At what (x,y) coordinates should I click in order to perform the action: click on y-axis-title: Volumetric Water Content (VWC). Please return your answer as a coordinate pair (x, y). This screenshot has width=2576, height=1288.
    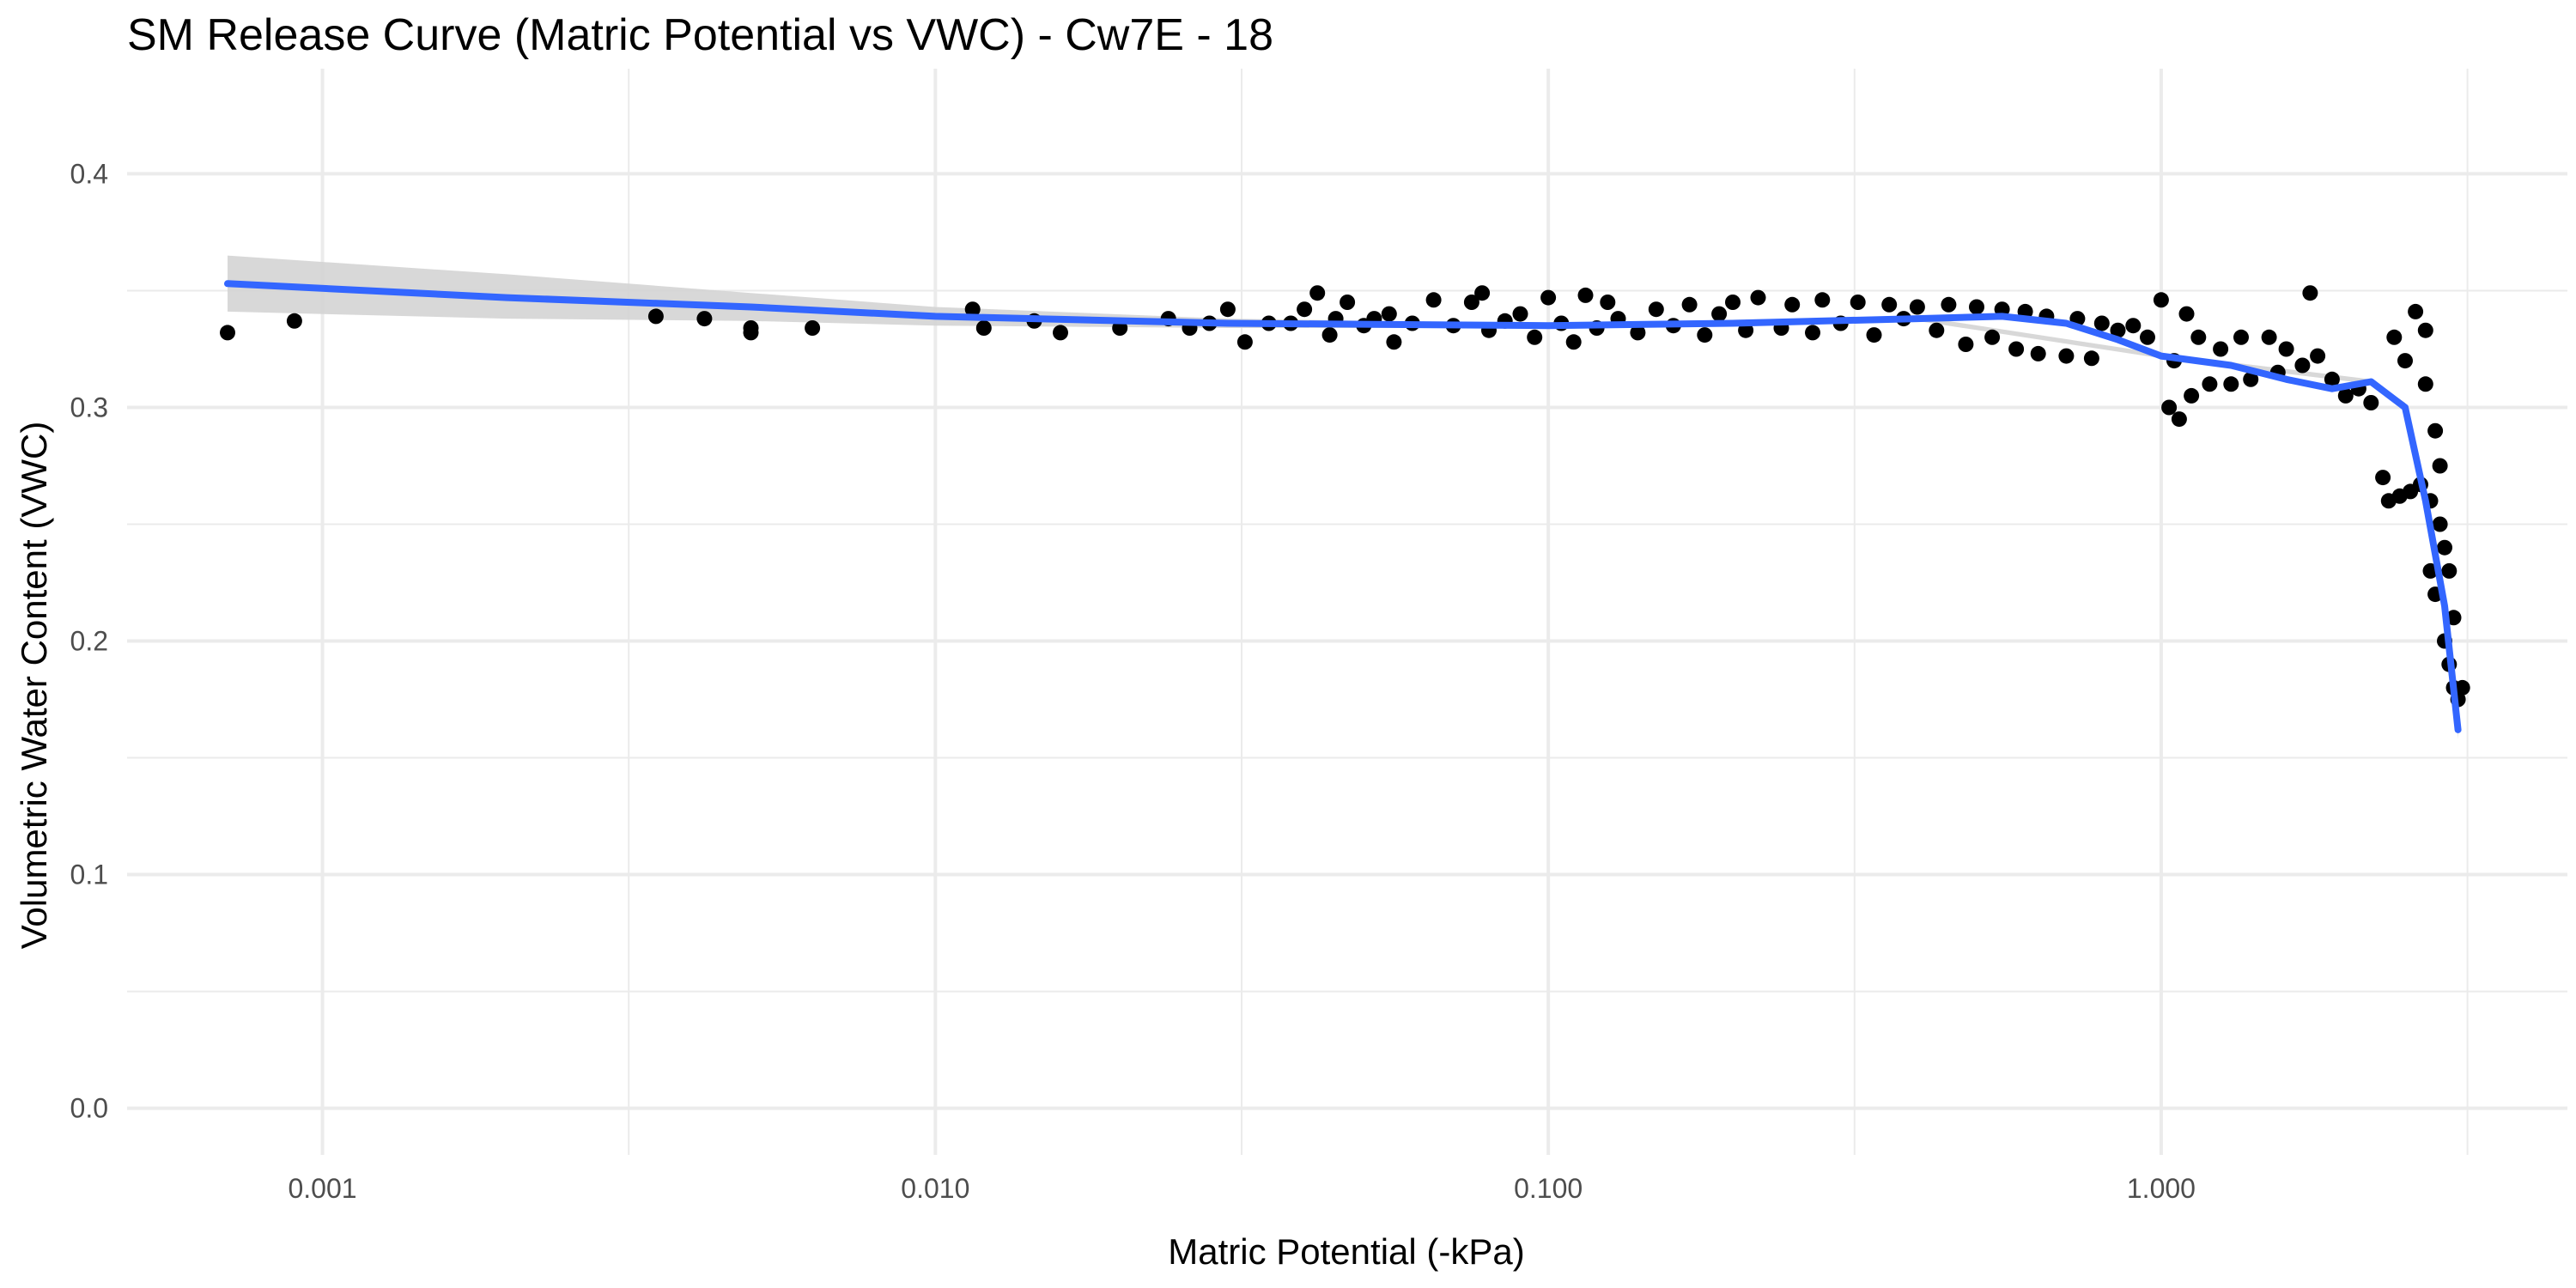
    Looking at the image, I should click on (34, 686).